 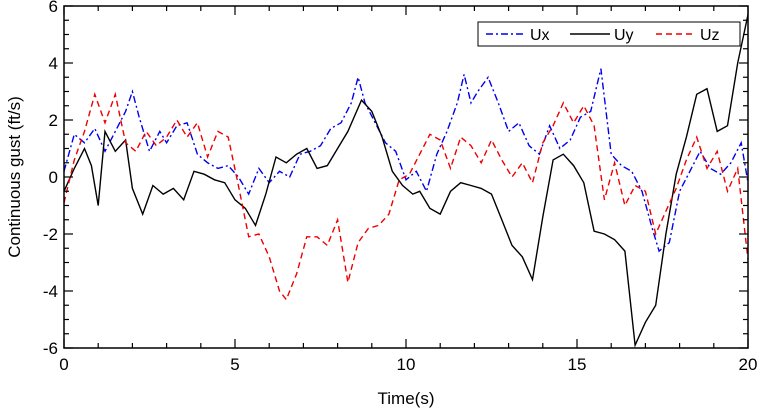 I want to click on y-tick-label: 0, so click(x=53, y=177).